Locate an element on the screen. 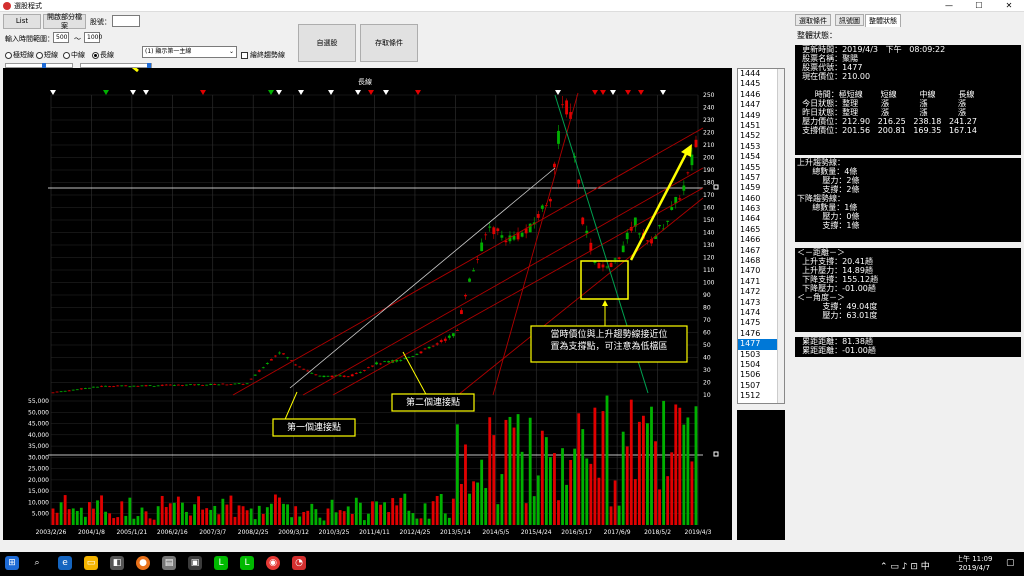 The width and height of the screenshot is (1024, 576). notification-icon: ▢ is located at coordinates (1010, 563).